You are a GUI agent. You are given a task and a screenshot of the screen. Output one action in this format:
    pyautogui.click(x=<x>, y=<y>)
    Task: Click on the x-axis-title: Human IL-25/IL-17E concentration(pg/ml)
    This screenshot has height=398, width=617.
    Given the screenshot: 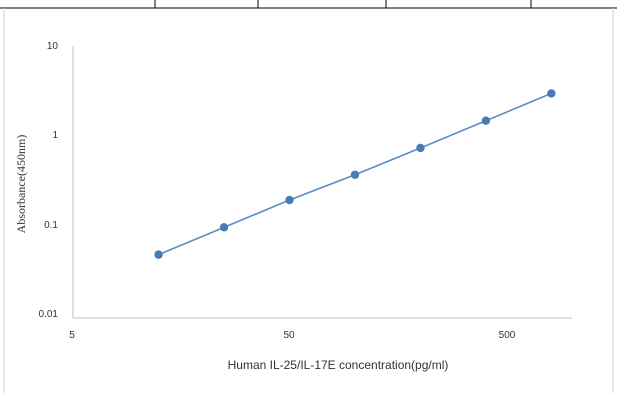 What is the action you would take?
    pyautogui.click(x=338, y=365)
    